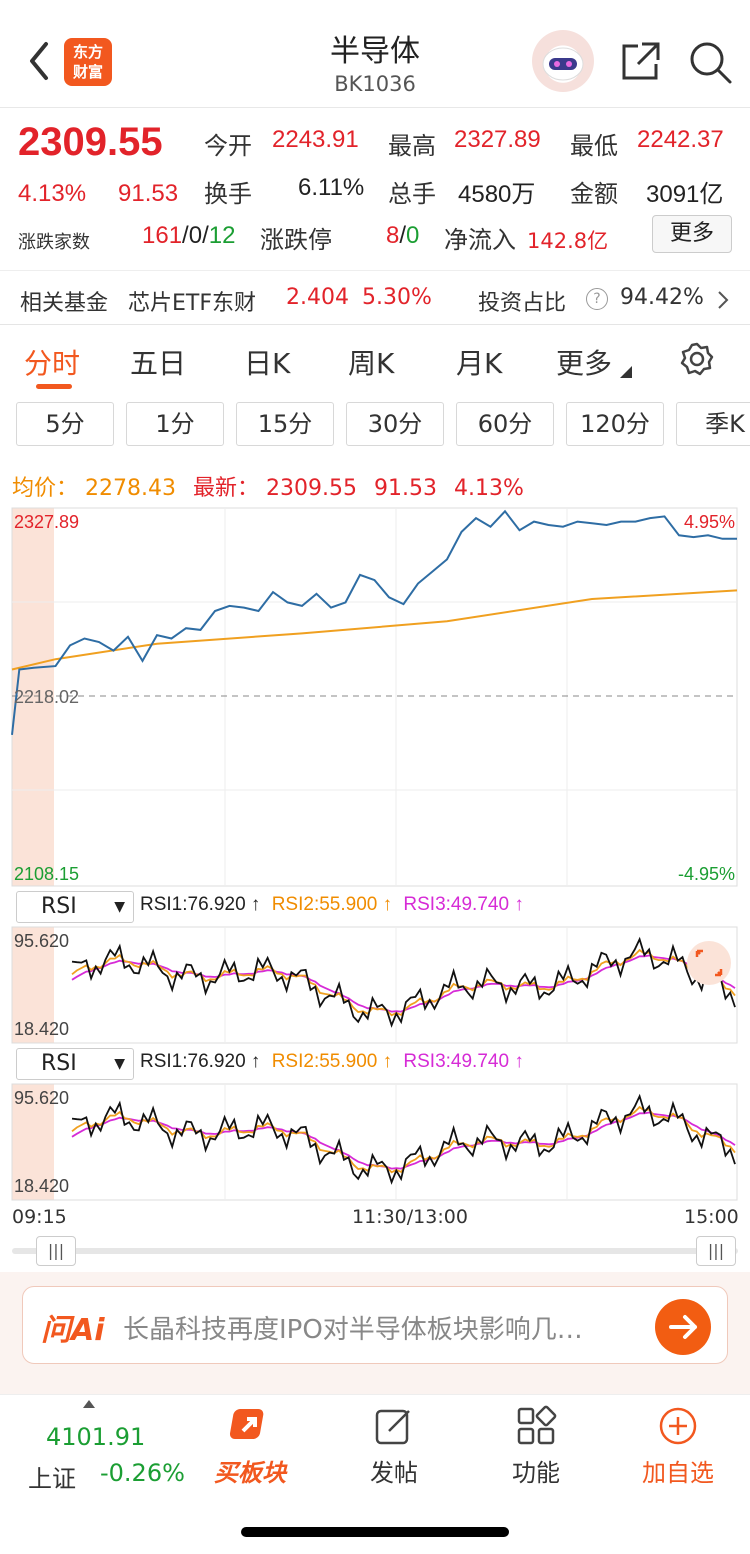  What do you see at coordinates (267, 363) in the screenshot?
I see `tab-daily-k: 日K` at bounding box center [267, 363].